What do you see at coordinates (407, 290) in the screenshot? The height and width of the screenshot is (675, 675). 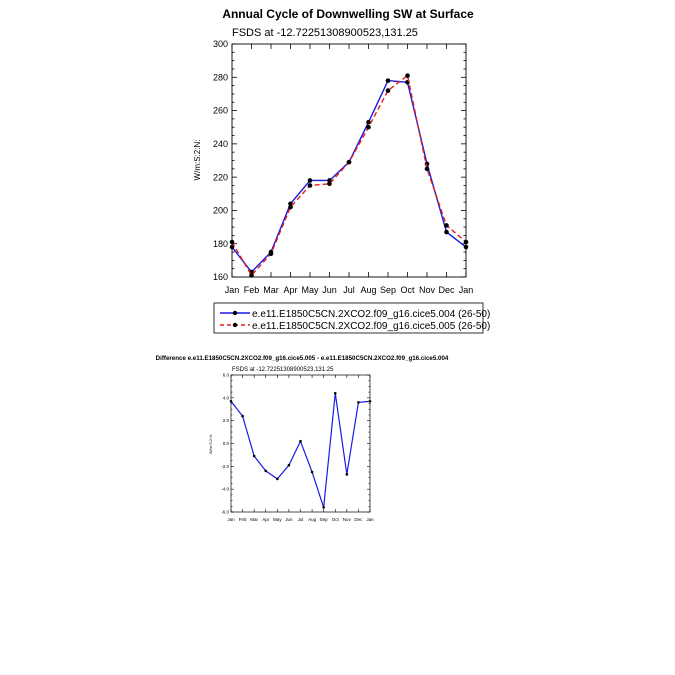 I see `main-chart-xtick-label: Oct` at bounding box center [407, 290].